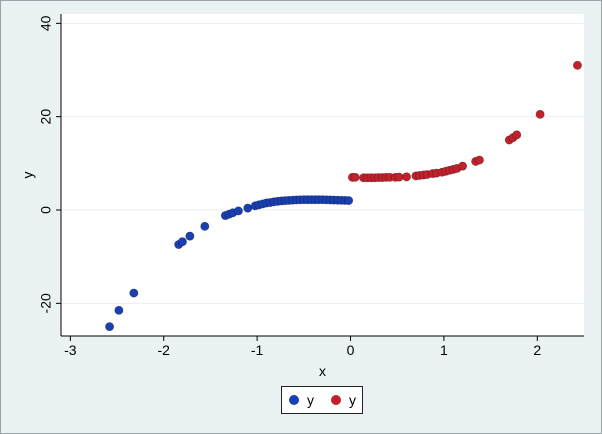 The width and height of the screenshot is (602, 434). I want to click on legend: y y, so click(322, 400).